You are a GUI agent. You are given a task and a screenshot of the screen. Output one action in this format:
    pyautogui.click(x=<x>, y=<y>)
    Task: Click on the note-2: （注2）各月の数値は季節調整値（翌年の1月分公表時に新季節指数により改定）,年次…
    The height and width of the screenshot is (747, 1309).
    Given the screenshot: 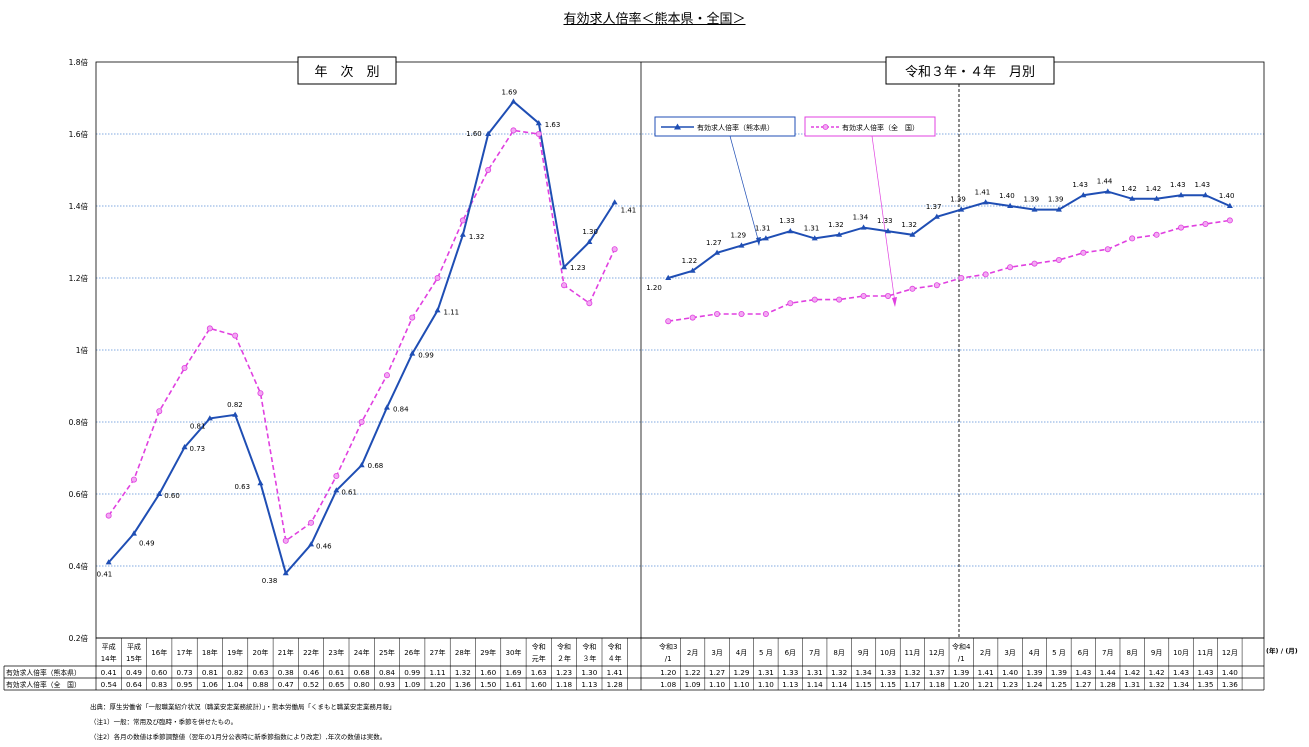 What is the action you would take?
    pyautogui.click(x=238, y=737)
    